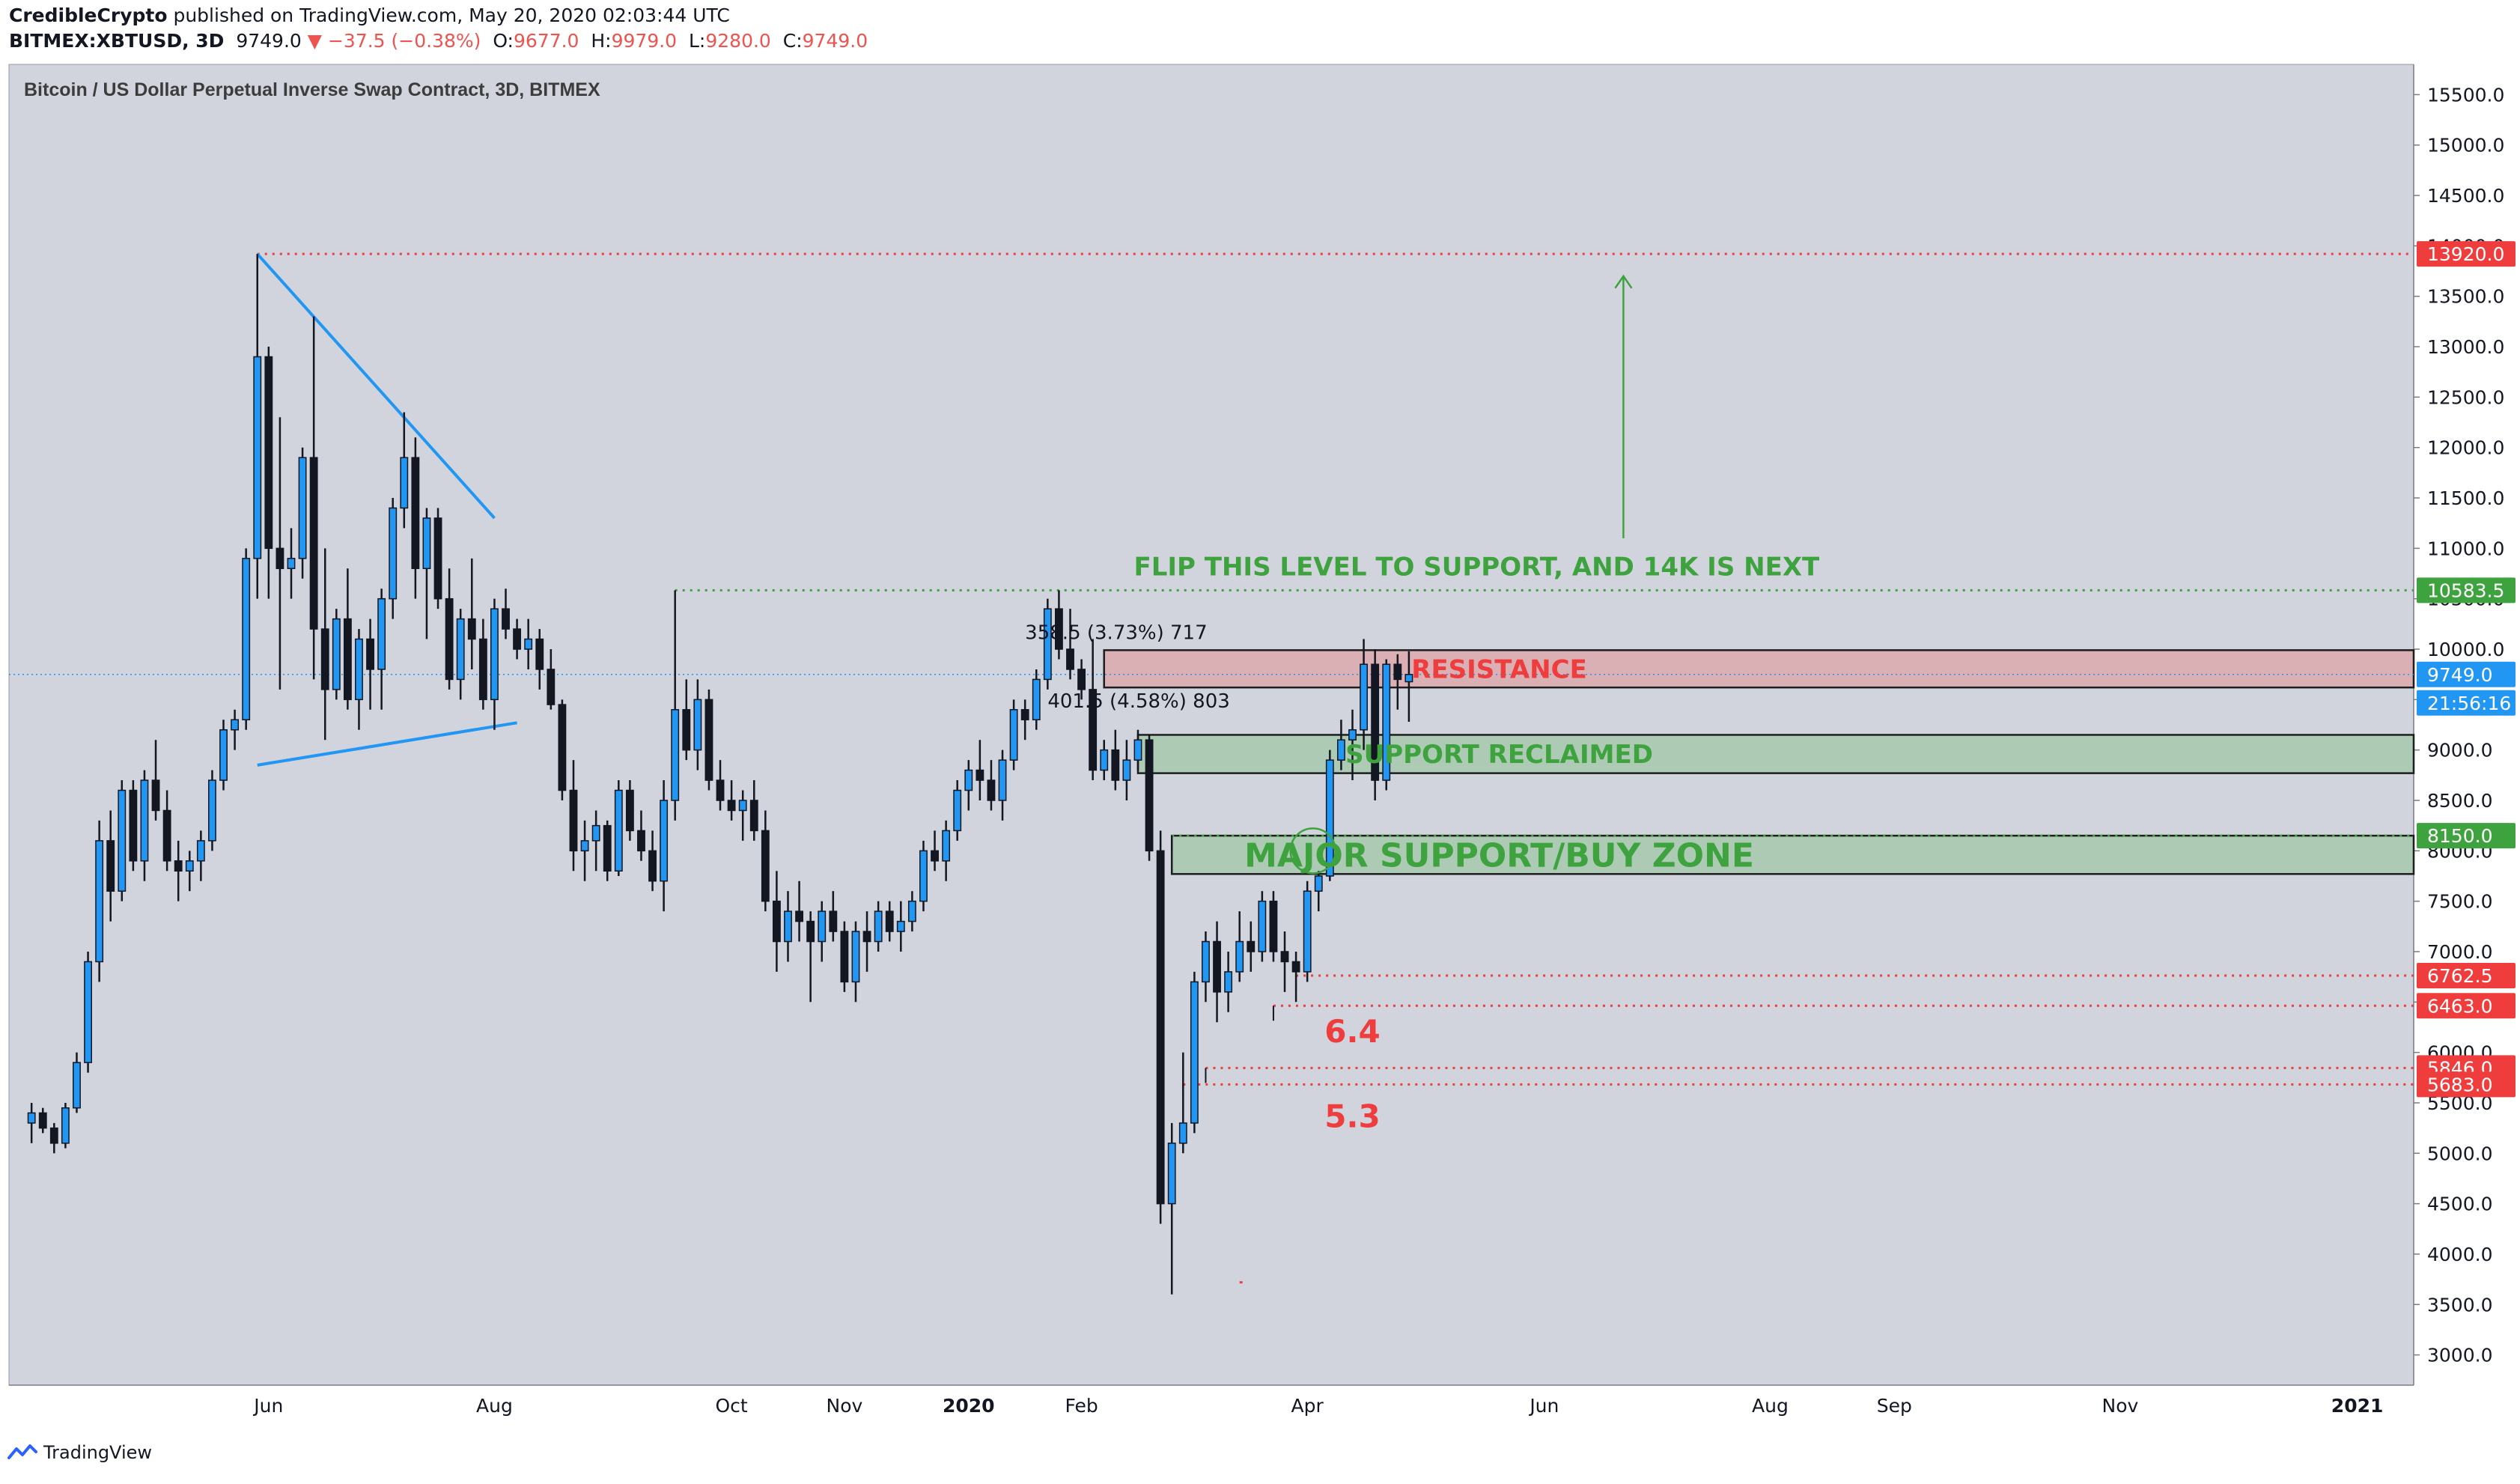 The width and height of the screenshot is (2520, 1484). I want to click on x-tick-label: Nov, so click(2120, 1406).